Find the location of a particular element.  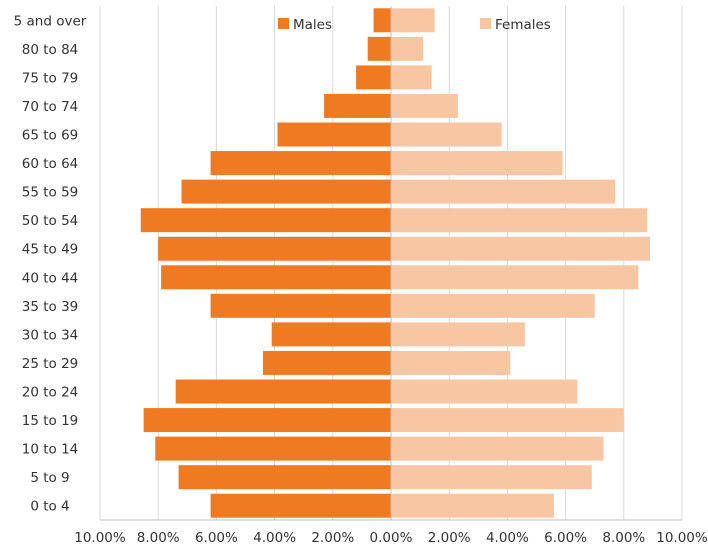

y-category-label: 15 to 19 is located at coordinates (50, 421).